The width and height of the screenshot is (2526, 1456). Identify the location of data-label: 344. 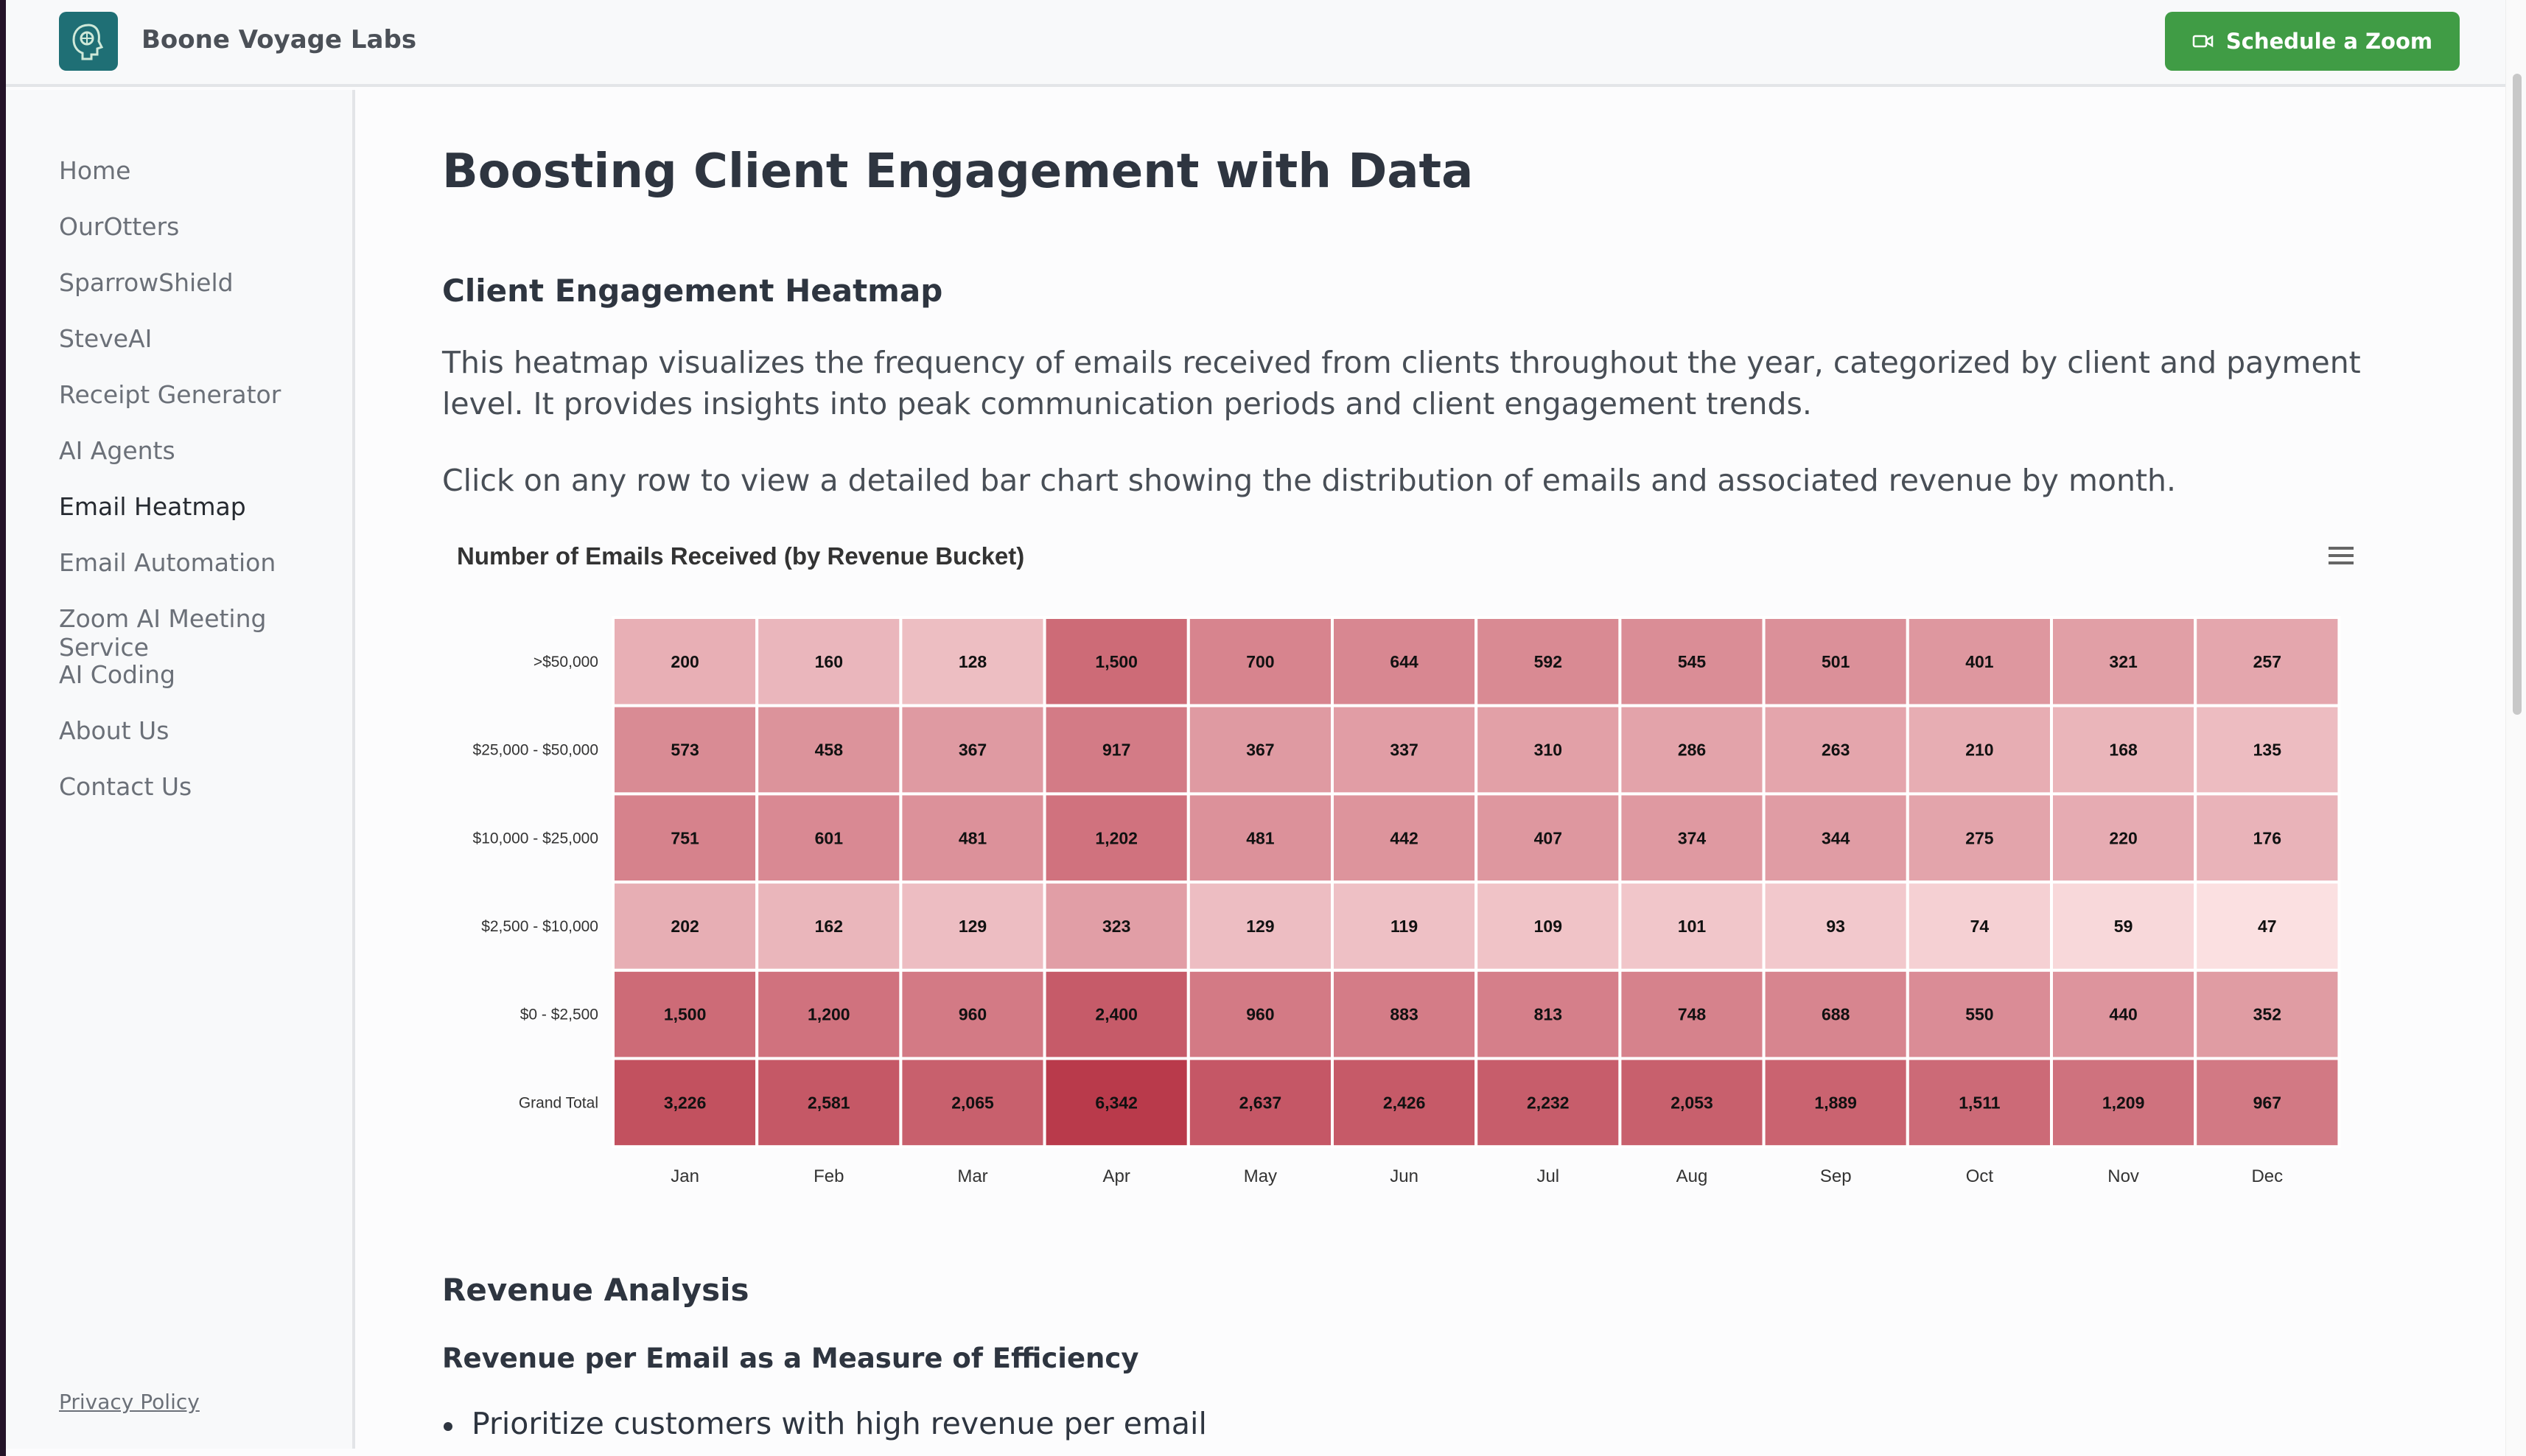
(1836, 837).